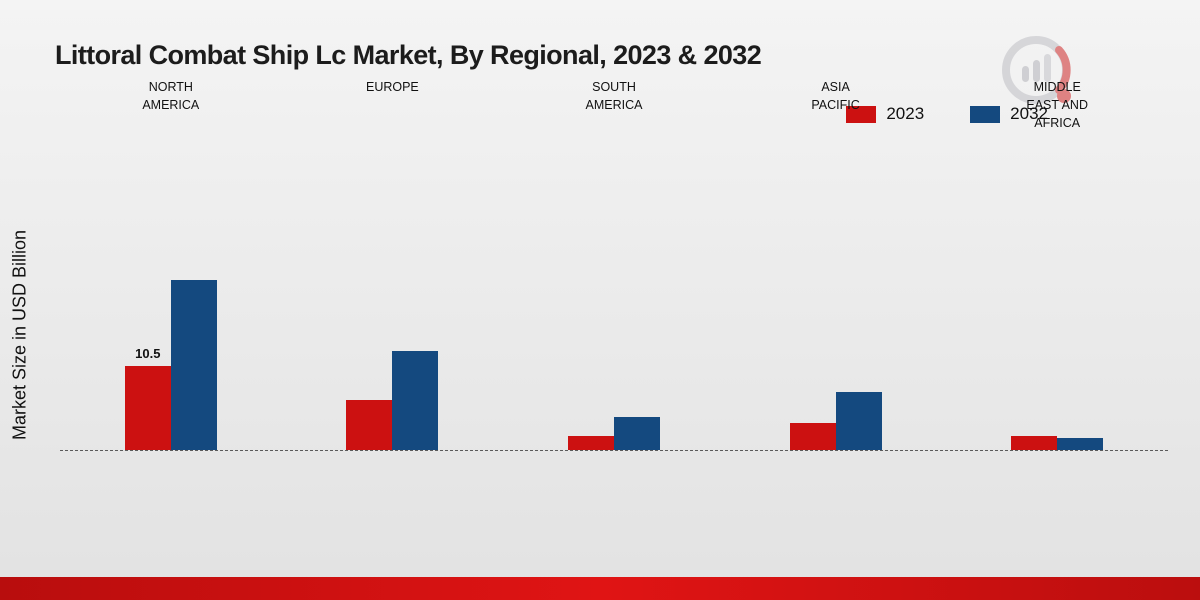  What do you see at coordinates (1009, 114) in the screenshot?
I see `legend-item-2032: 2032` at bounding box center [1009, 114].